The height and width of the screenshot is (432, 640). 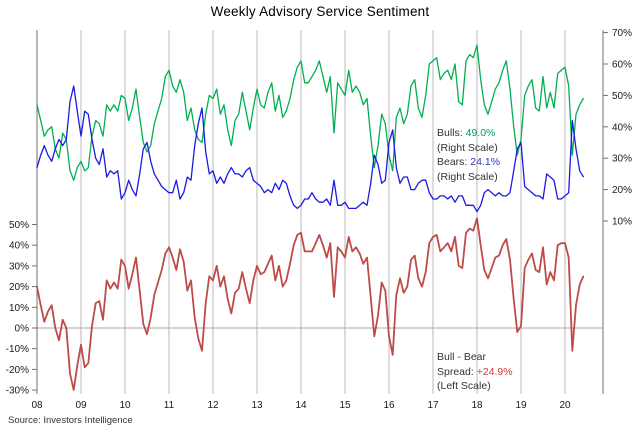 What do you see at coordinates (17, 391) in the screenshot?
I see `left-axis-tick-label: -30%` at bounding box center [17, 391].